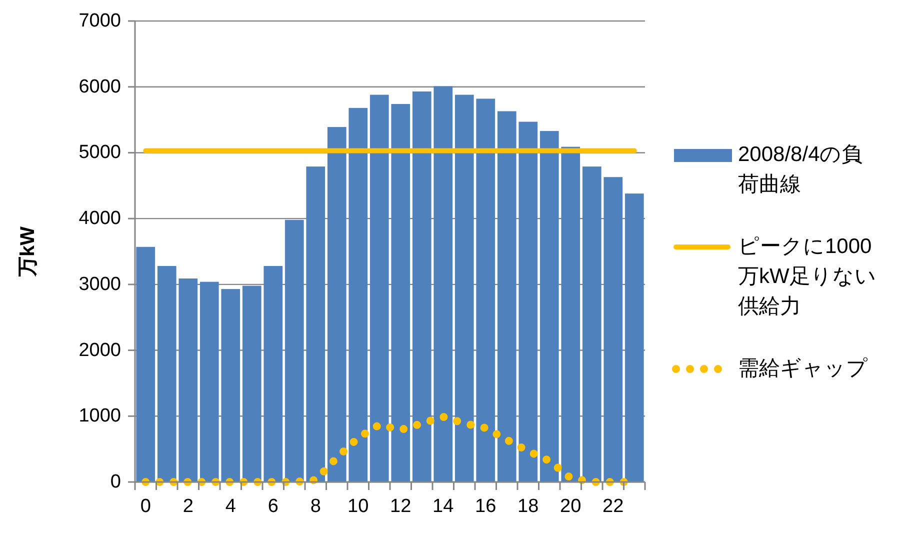 The width and height of the screenshot is (907, 535). Describe the element at coordinates (801, 170) in the screenshot. I see `legend-label: 2008/8/4の負荷曲線` at that location.